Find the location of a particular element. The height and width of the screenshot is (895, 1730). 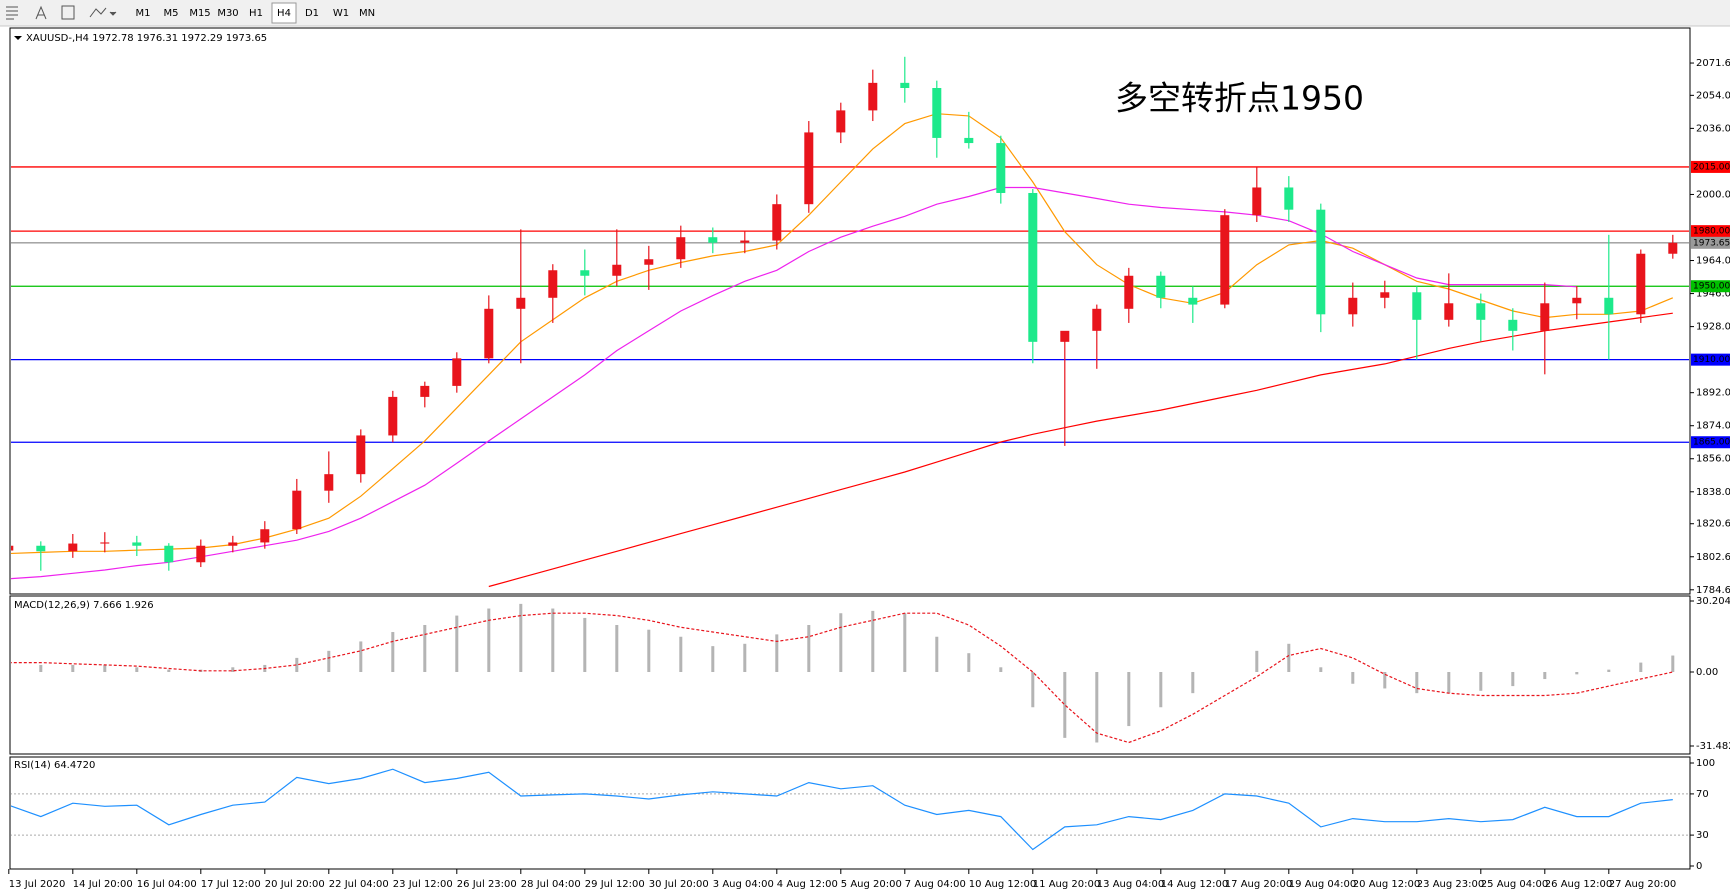

icon-text is located at coordinates (41, 12).